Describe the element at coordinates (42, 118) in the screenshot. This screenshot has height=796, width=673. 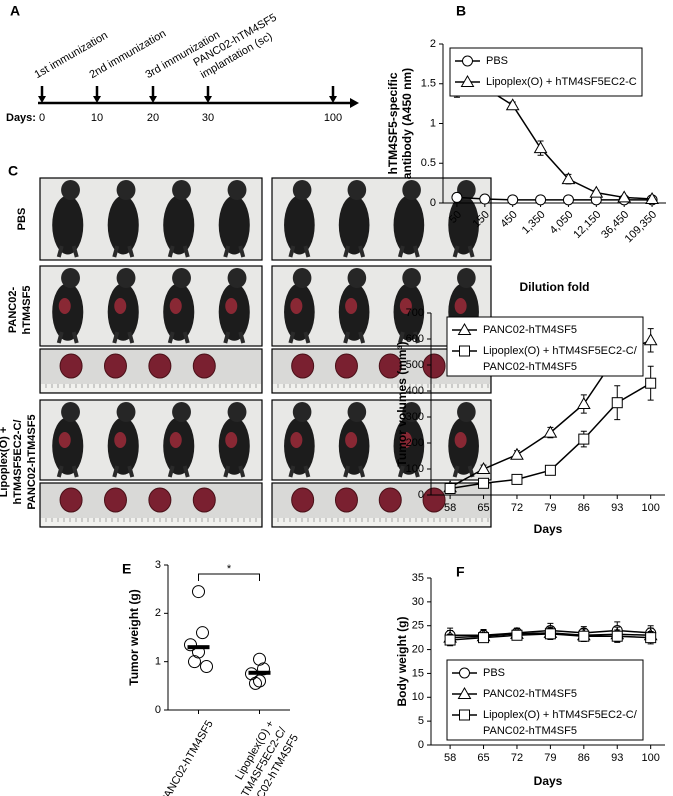
I see `day-label: 0` at that location.